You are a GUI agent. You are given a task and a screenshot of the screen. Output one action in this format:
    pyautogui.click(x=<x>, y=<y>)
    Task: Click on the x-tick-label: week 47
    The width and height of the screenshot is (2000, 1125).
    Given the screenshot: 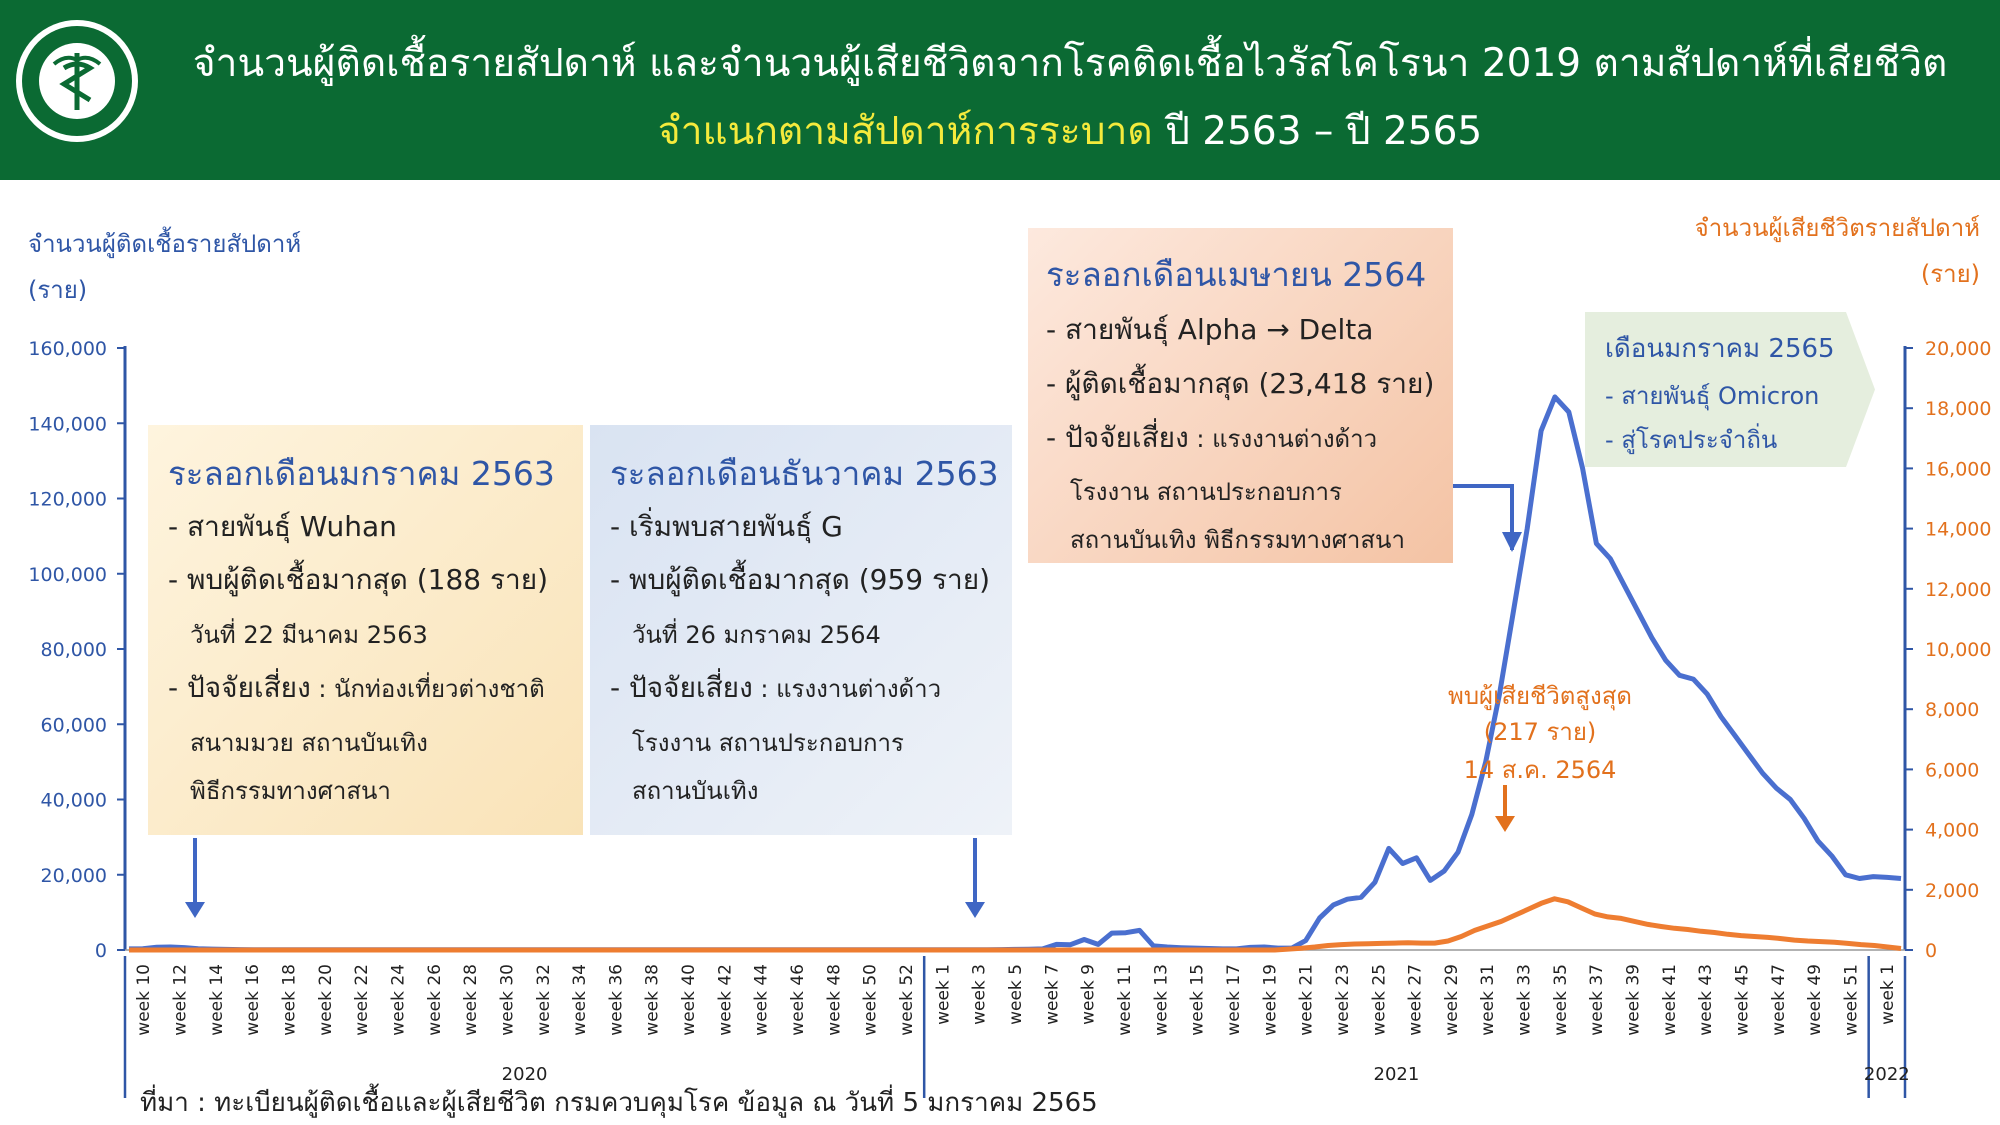 What is the action you would take?
    pyautogui.click(x=1779, y=1000)
    